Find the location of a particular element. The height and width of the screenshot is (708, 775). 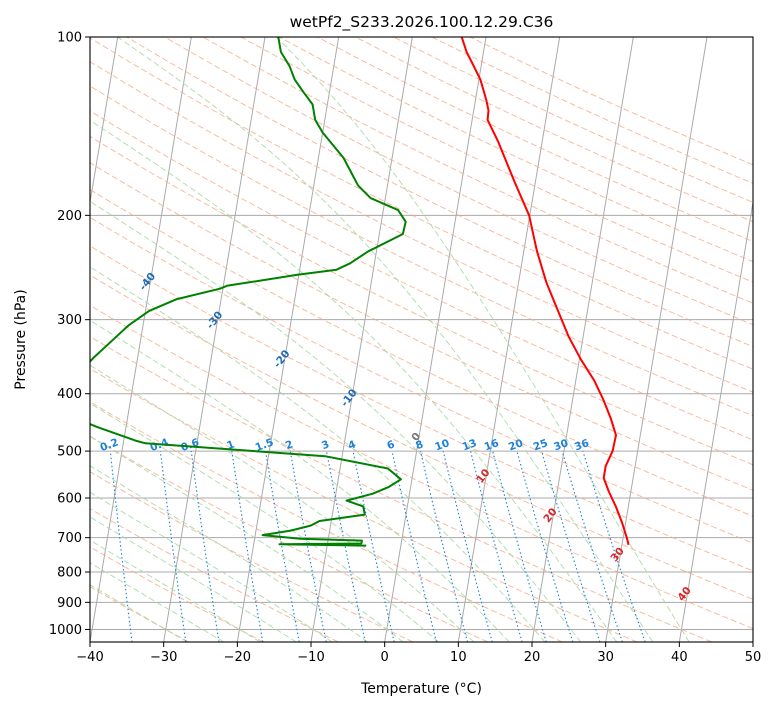

y-tick-label: 500 is located at coordinates (69, 452).